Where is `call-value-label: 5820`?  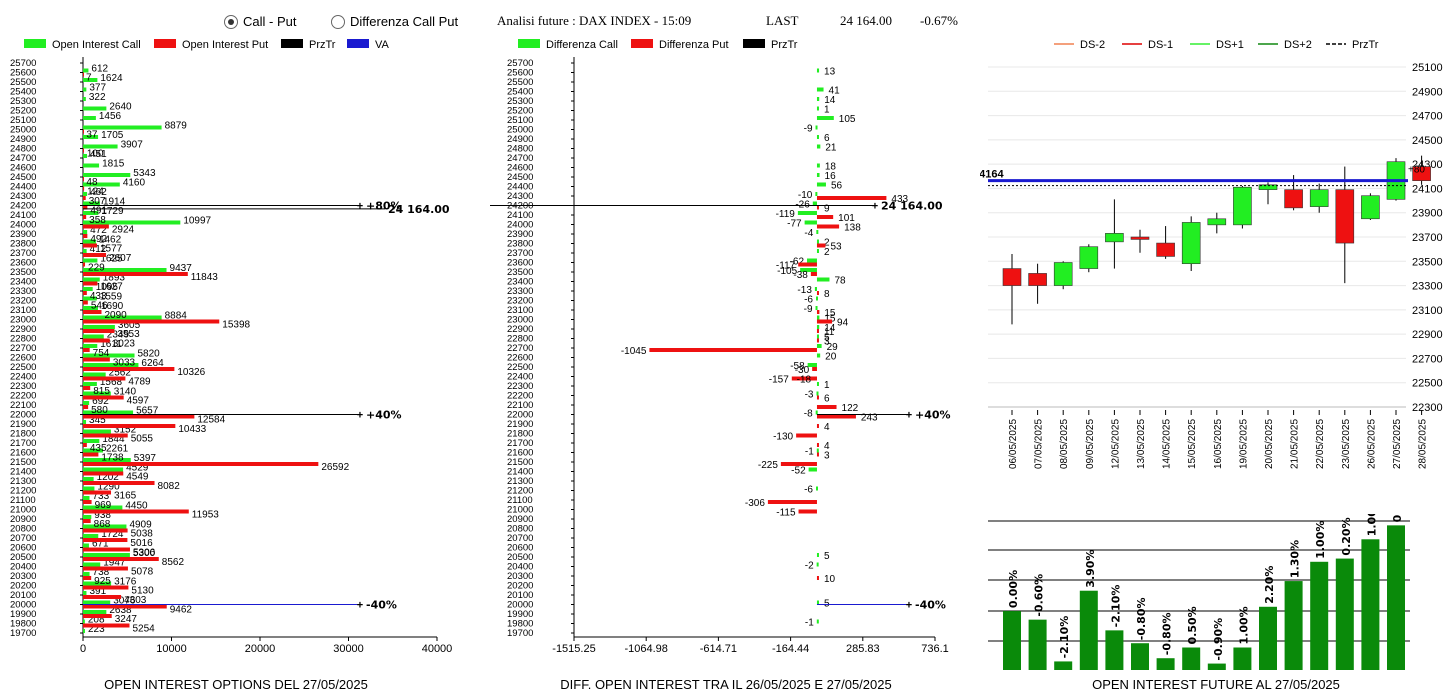 call-value-label: 5820 is located at coordinates (149, 354).